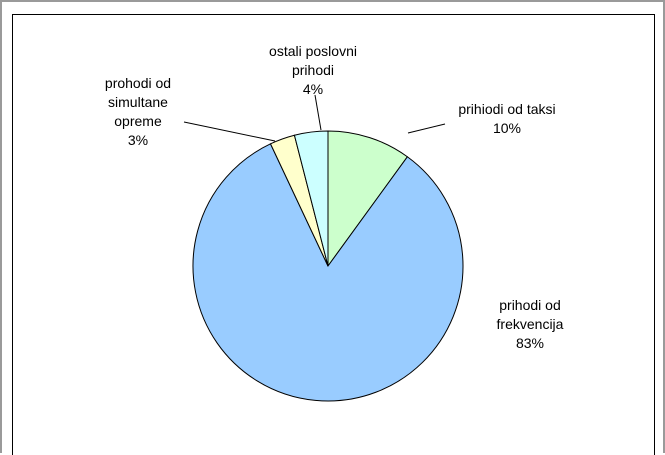 The height and width of the screenshot is (455, 665). What do you see at coordinates (138, 102) in the screenshot?
I see `slice-label-2: simultane` at bounding box center [138, 102].